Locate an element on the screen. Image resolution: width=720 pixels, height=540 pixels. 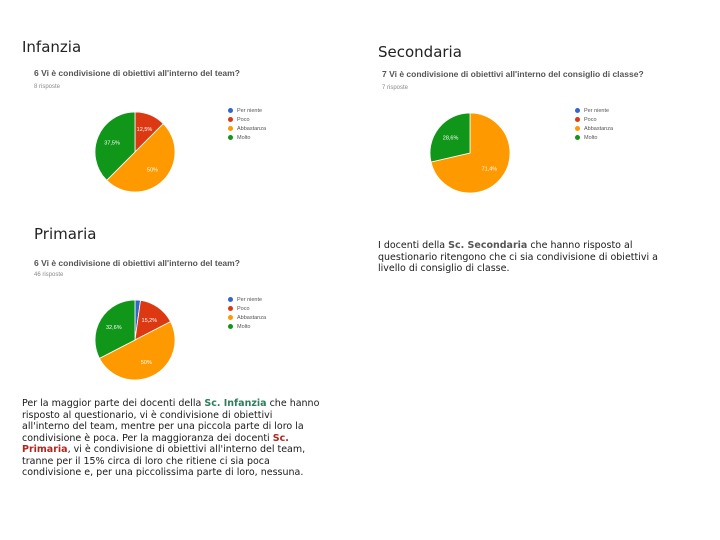
highlight-primaria: Sc. Primaria is located at coordinates (155, 444).